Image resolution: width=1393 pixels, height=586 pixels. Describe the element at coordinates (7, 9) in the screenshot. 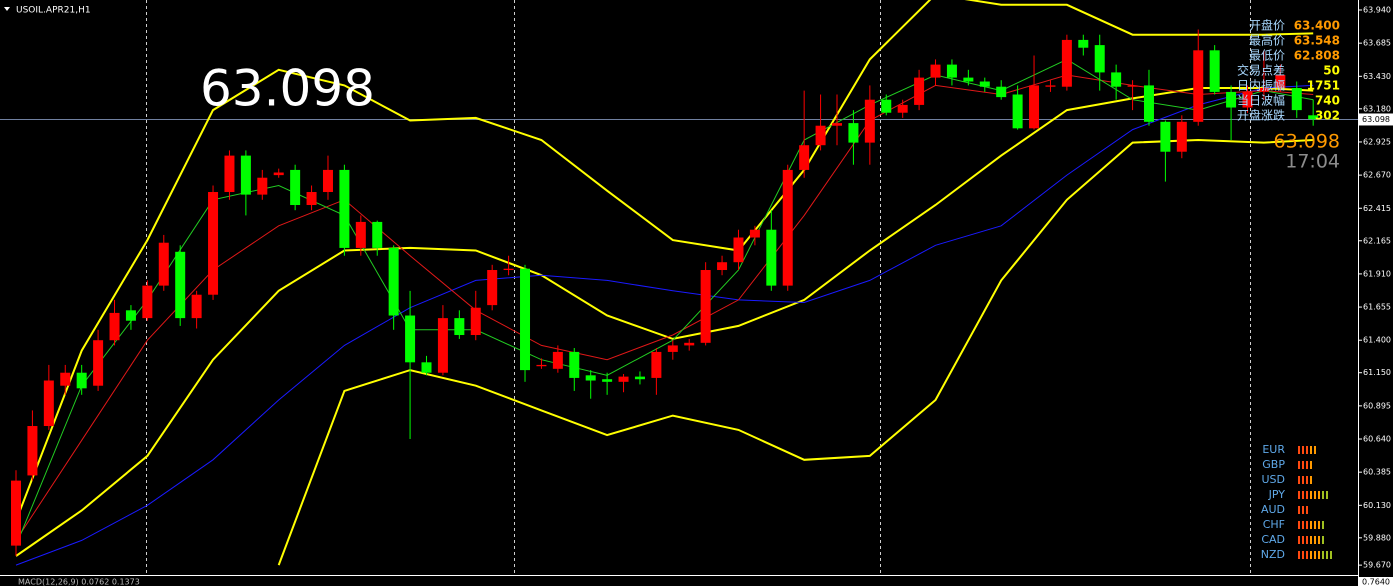

I see `menu-arrow` at that location.